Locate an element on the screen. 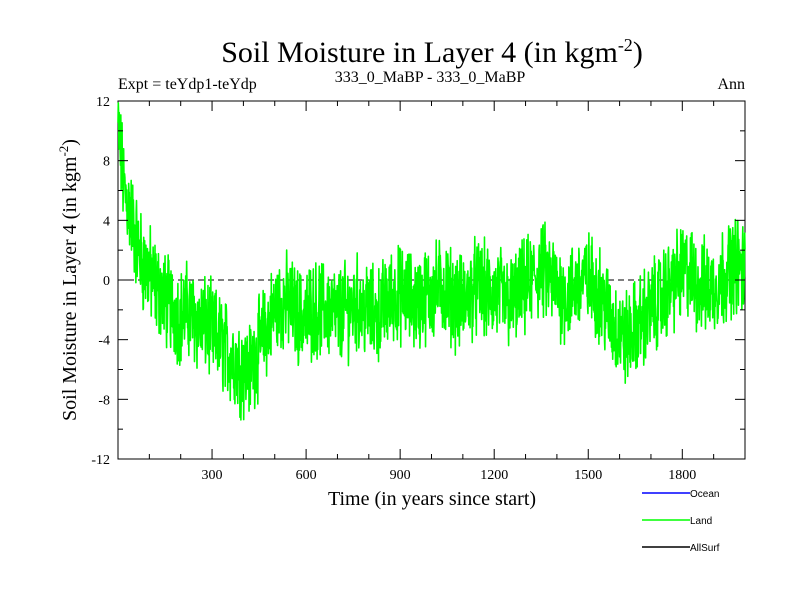 This screenshot has height=600, width=800. x-tick-label: 1500 is located at coordinates (588, 475).